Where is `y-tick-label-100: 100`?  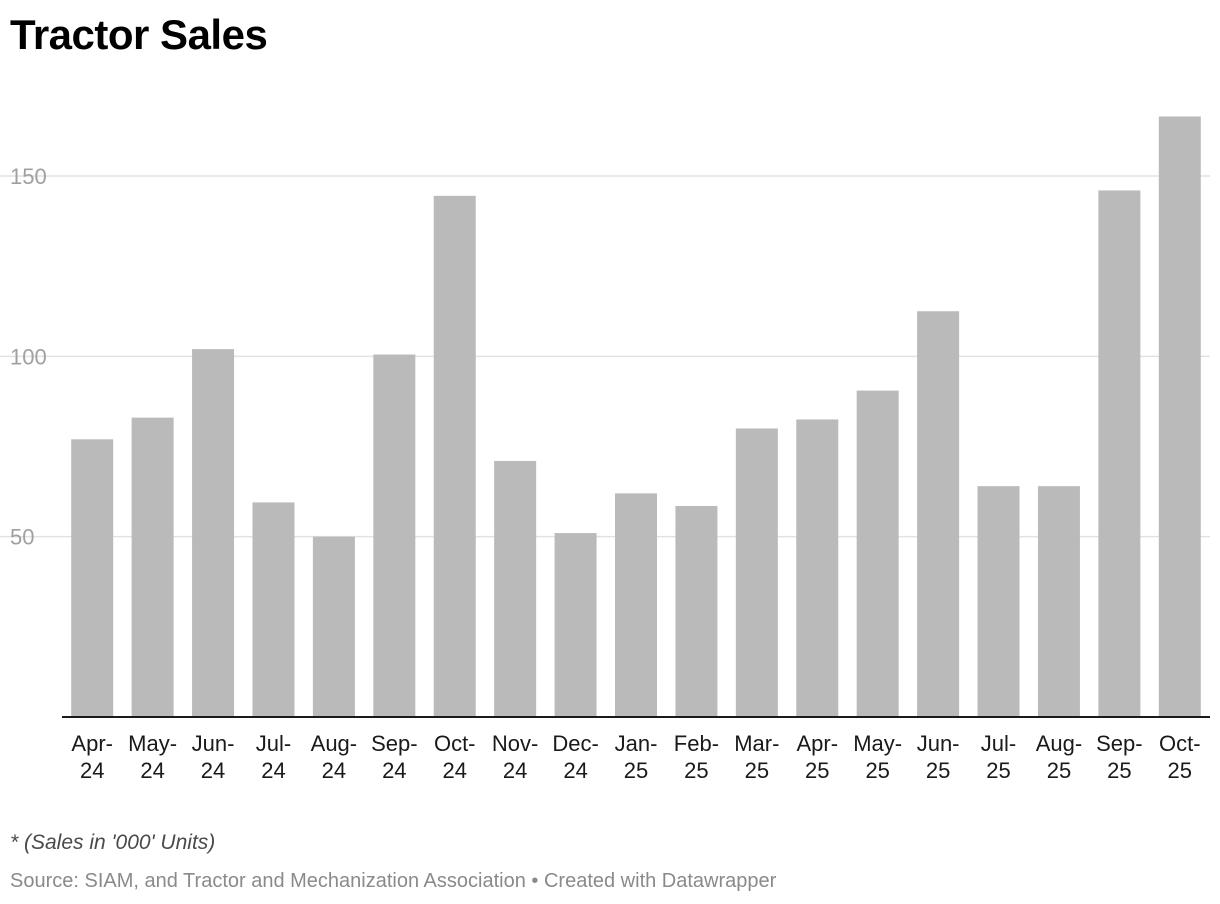
y-tick-label-100: 100 is located at coordinates (28, 356).